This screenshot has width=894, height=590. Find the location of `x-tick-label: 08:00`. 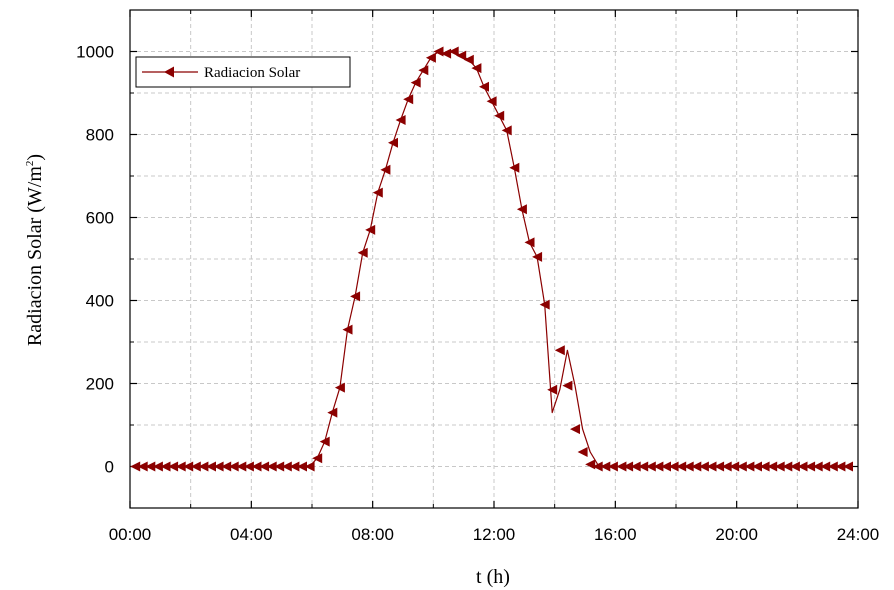

x-tick-label: 08:00 is located at coordinates (372, 534).